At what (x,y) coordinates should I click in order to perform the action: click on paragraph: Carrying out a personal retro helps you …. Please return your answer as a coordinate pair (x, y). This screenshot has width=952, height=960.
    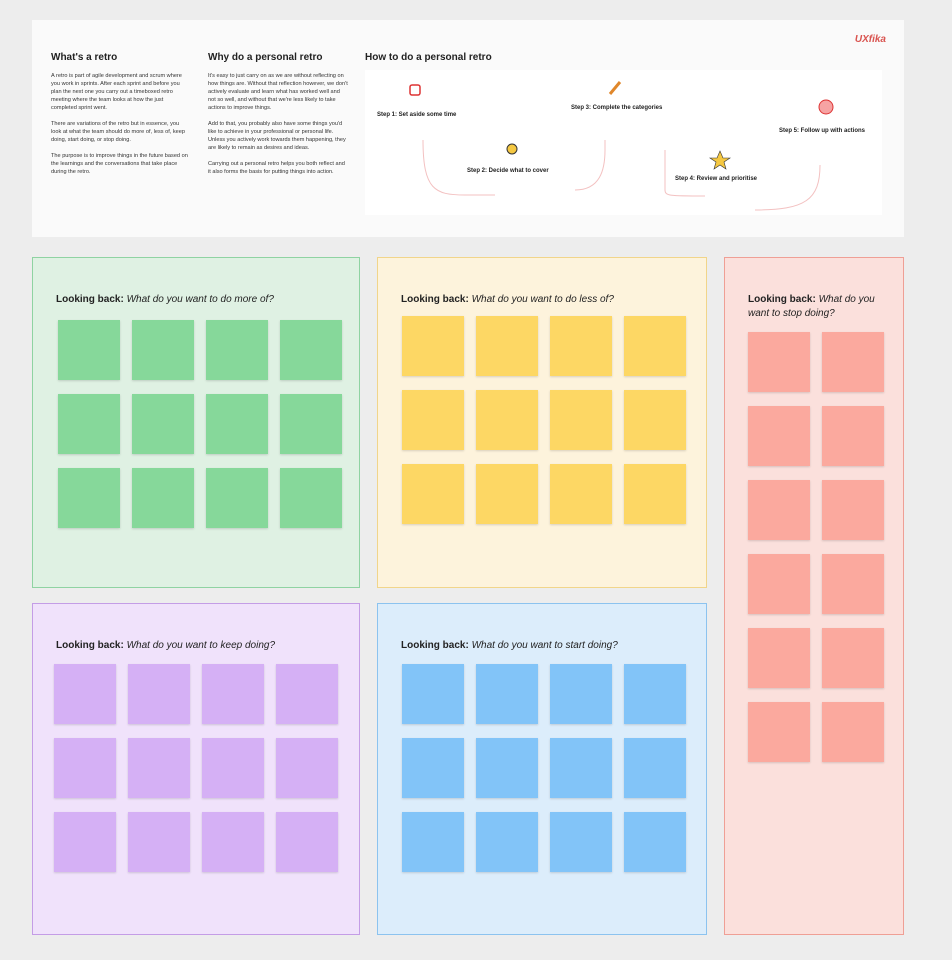
    Looking at the image, I should click on (276, 168).